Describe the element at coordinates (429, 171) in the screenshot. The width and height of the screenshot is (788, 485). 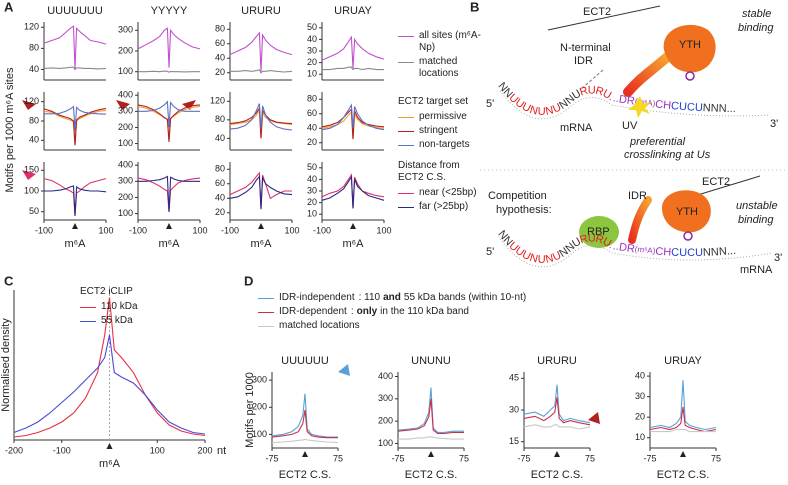
I see `legend-title: Distance from ECT2 C.S.` at that location.